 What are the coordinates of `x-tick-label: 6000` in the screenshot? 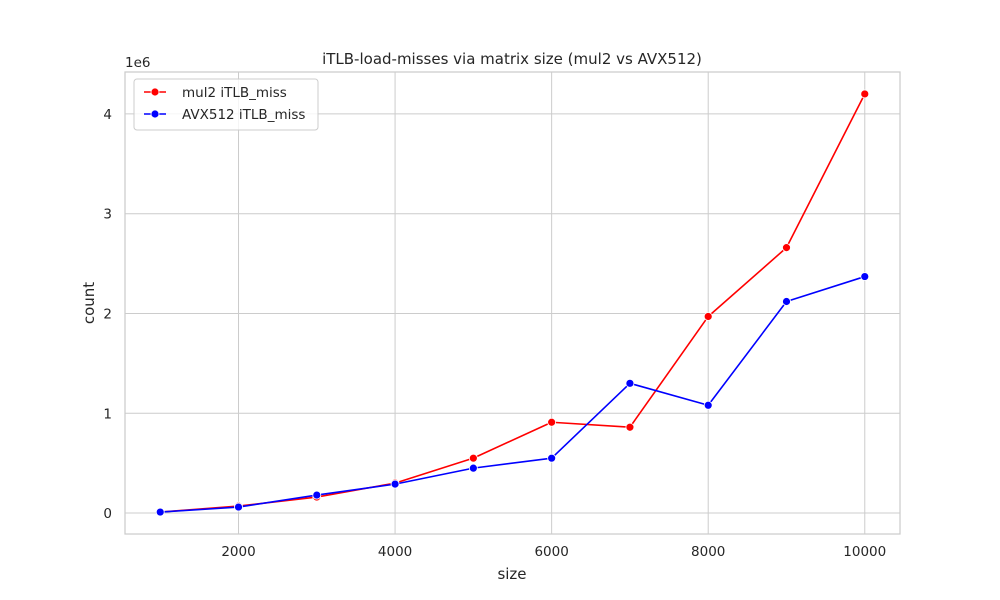 It's located at (551, 552).